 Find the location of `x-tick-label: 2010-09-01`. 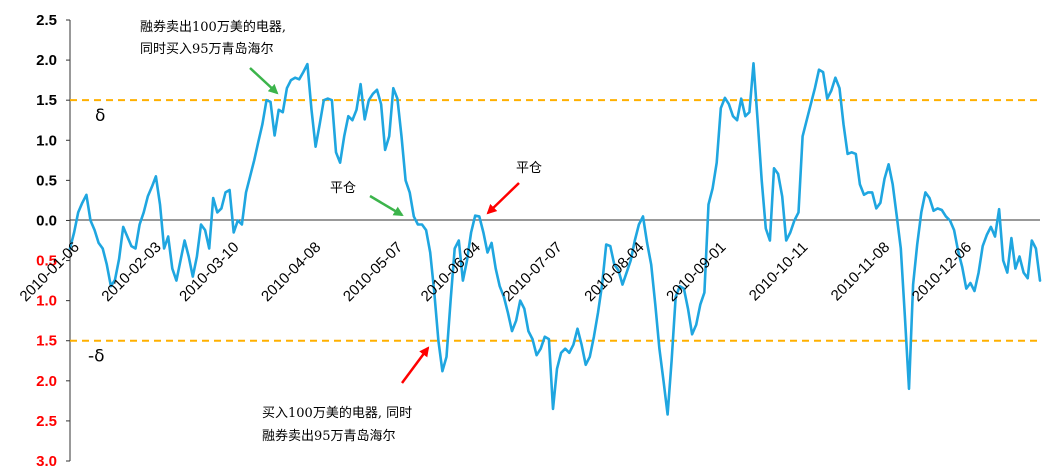

x-tick-label: 2010-09-01 is located at coordinates (696, 272).